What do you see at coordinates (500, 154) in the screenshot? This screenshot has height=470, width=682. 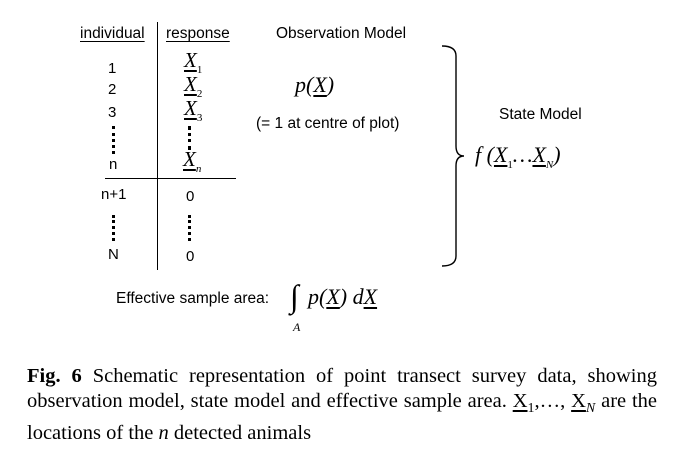 I see `formula-var1: X` at bounding box center [500, 154].